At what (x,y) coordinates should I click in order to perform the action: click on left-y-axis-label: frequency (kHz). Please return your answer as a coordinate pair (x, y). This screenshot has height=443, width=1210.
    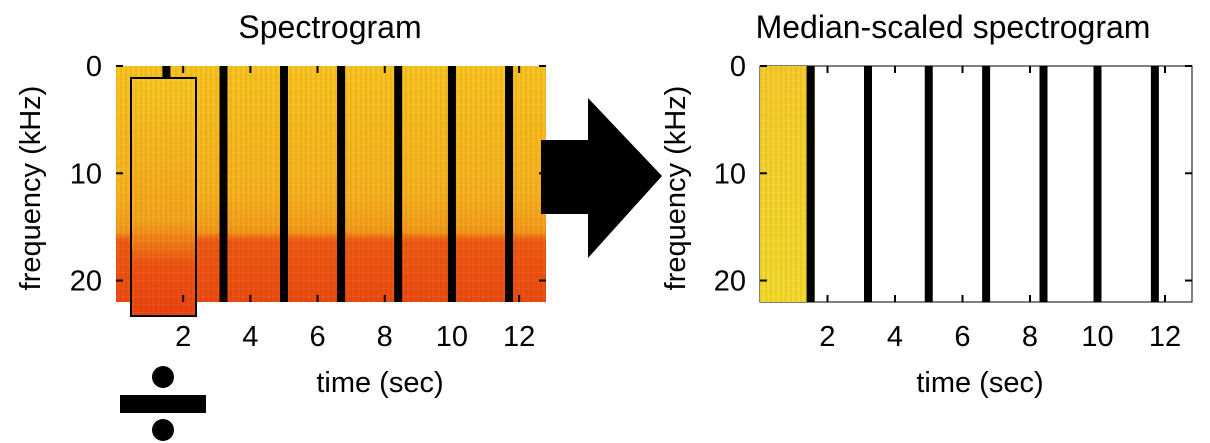
    Looking at the image, I should click on (31, 188).